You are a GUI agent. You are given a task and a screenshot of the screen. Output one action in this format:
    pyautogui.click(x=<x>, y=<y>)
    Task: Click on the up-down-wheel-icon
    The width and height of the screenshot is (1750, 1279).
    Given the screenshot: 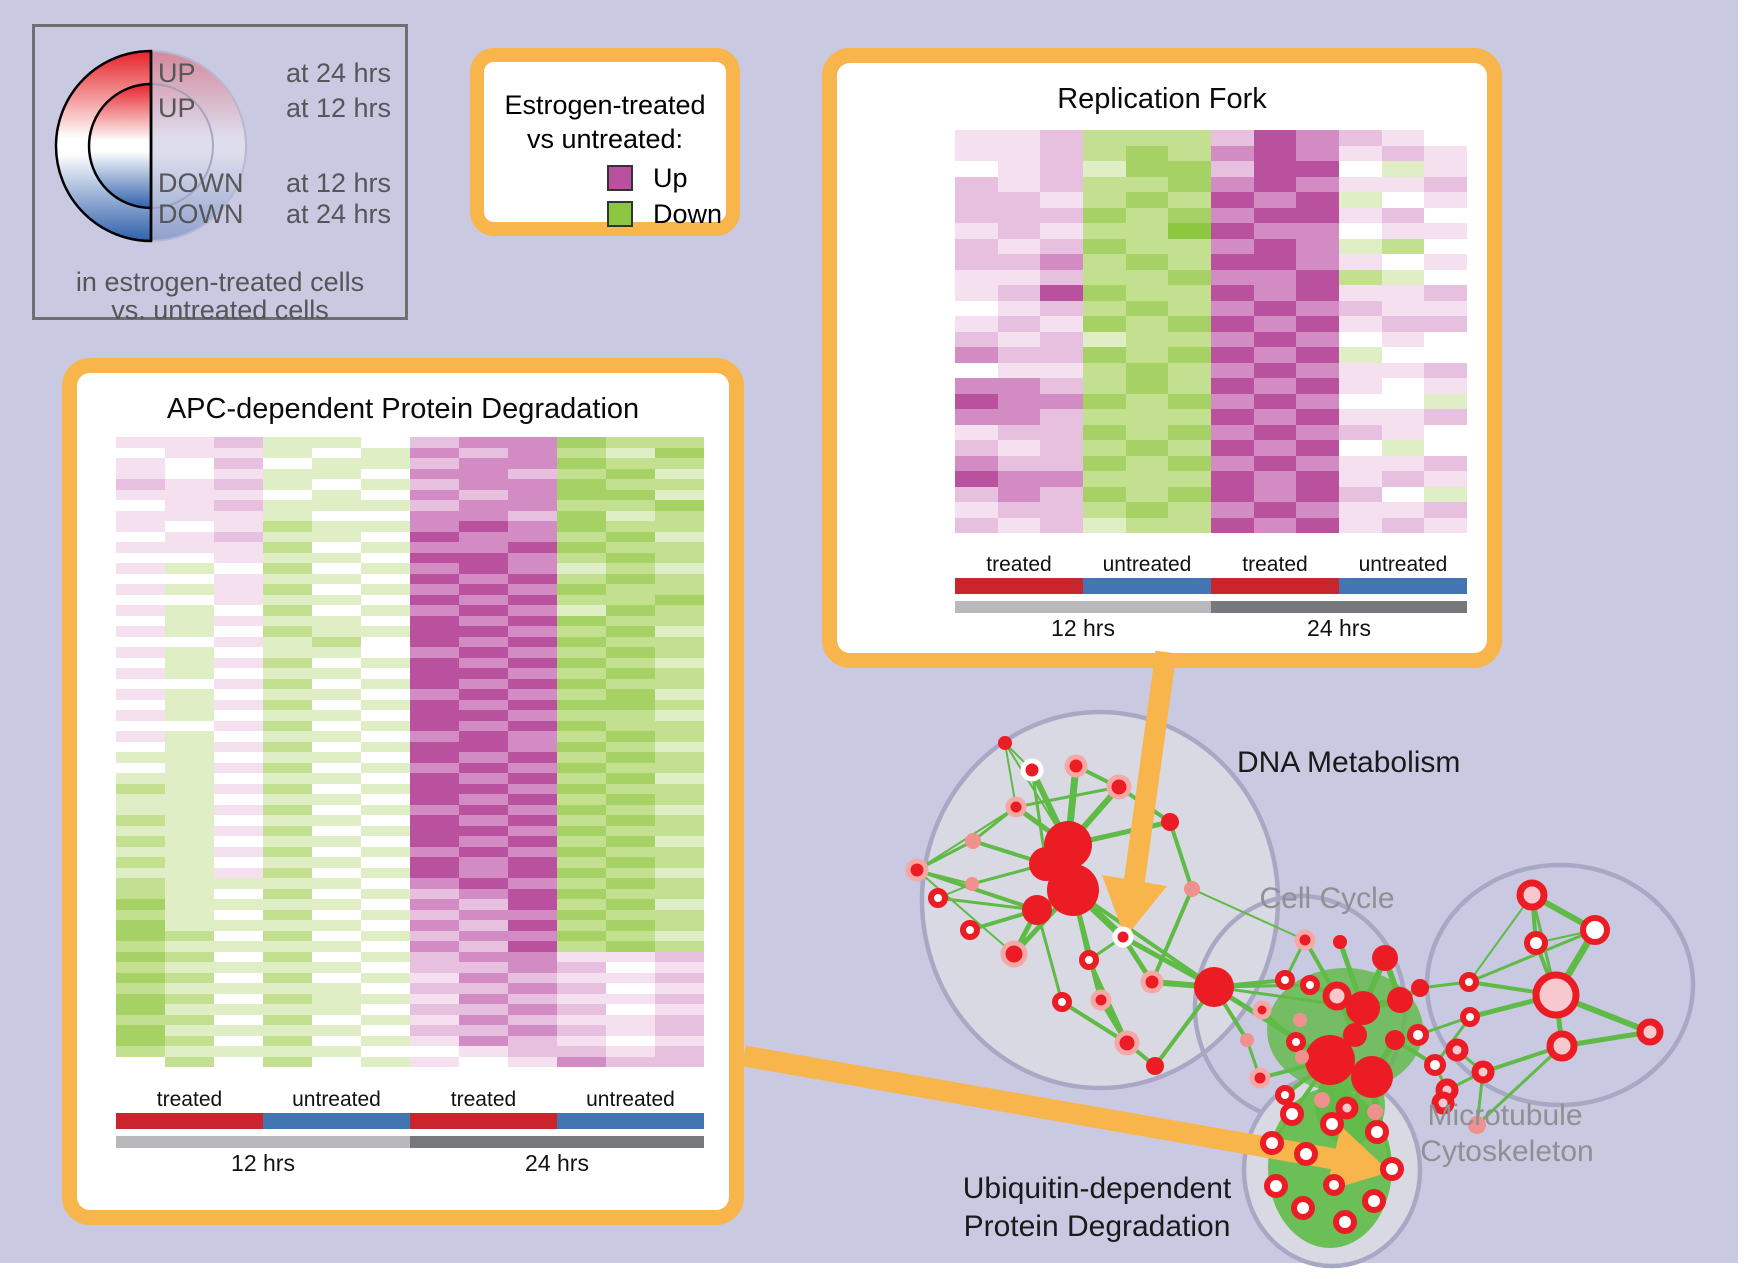 What is the action you would take?
    pyautogui.click(x=150, y=146)
    